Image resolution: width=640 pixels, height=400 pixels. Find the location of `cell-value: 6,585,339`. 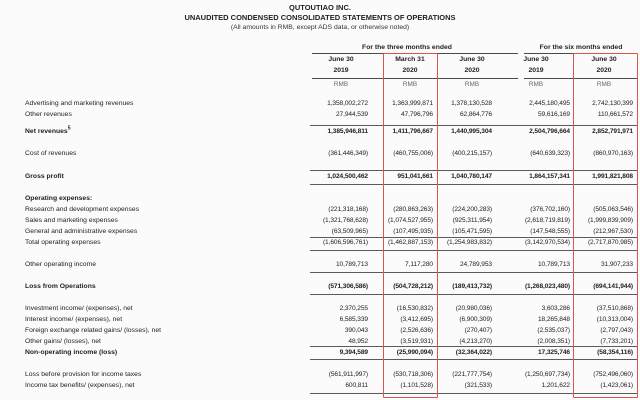

cell-value: 6,585,339 is located at coordinates (354, 319).